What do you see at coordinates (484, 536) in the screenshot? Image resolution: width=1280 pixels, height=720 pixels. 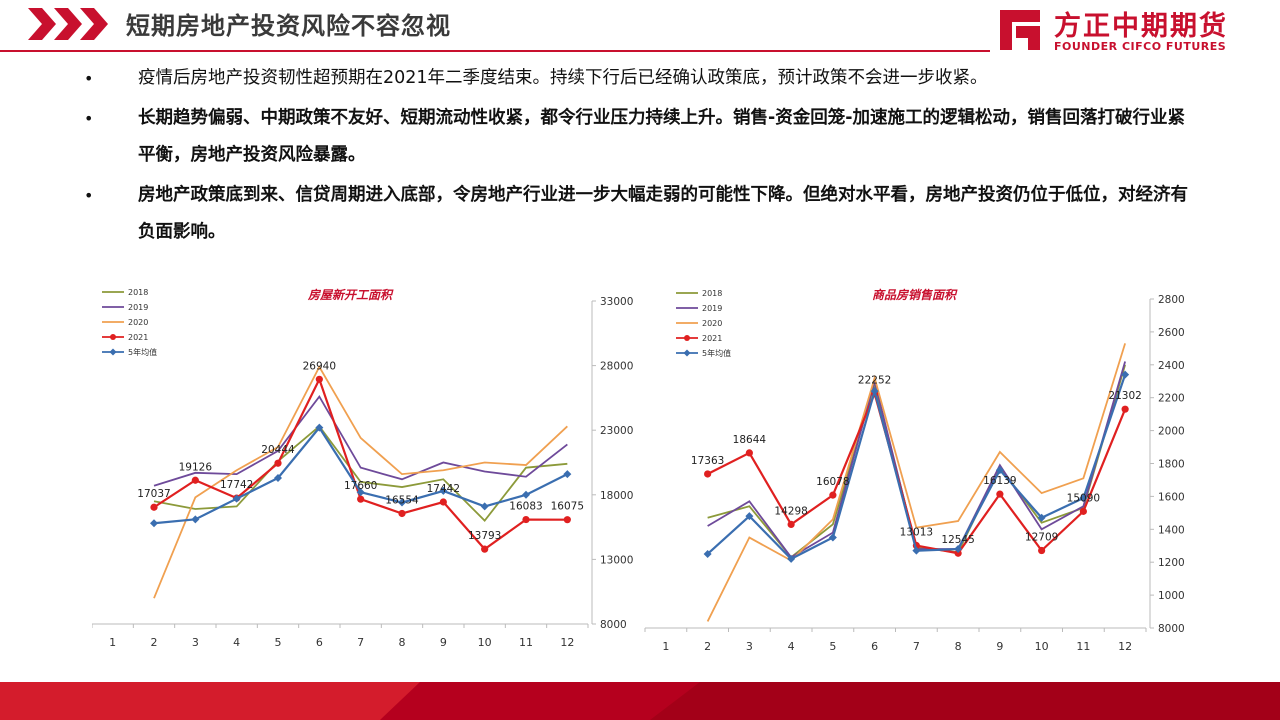 I see `data-label: 13793` at bounding box center [484, 536].